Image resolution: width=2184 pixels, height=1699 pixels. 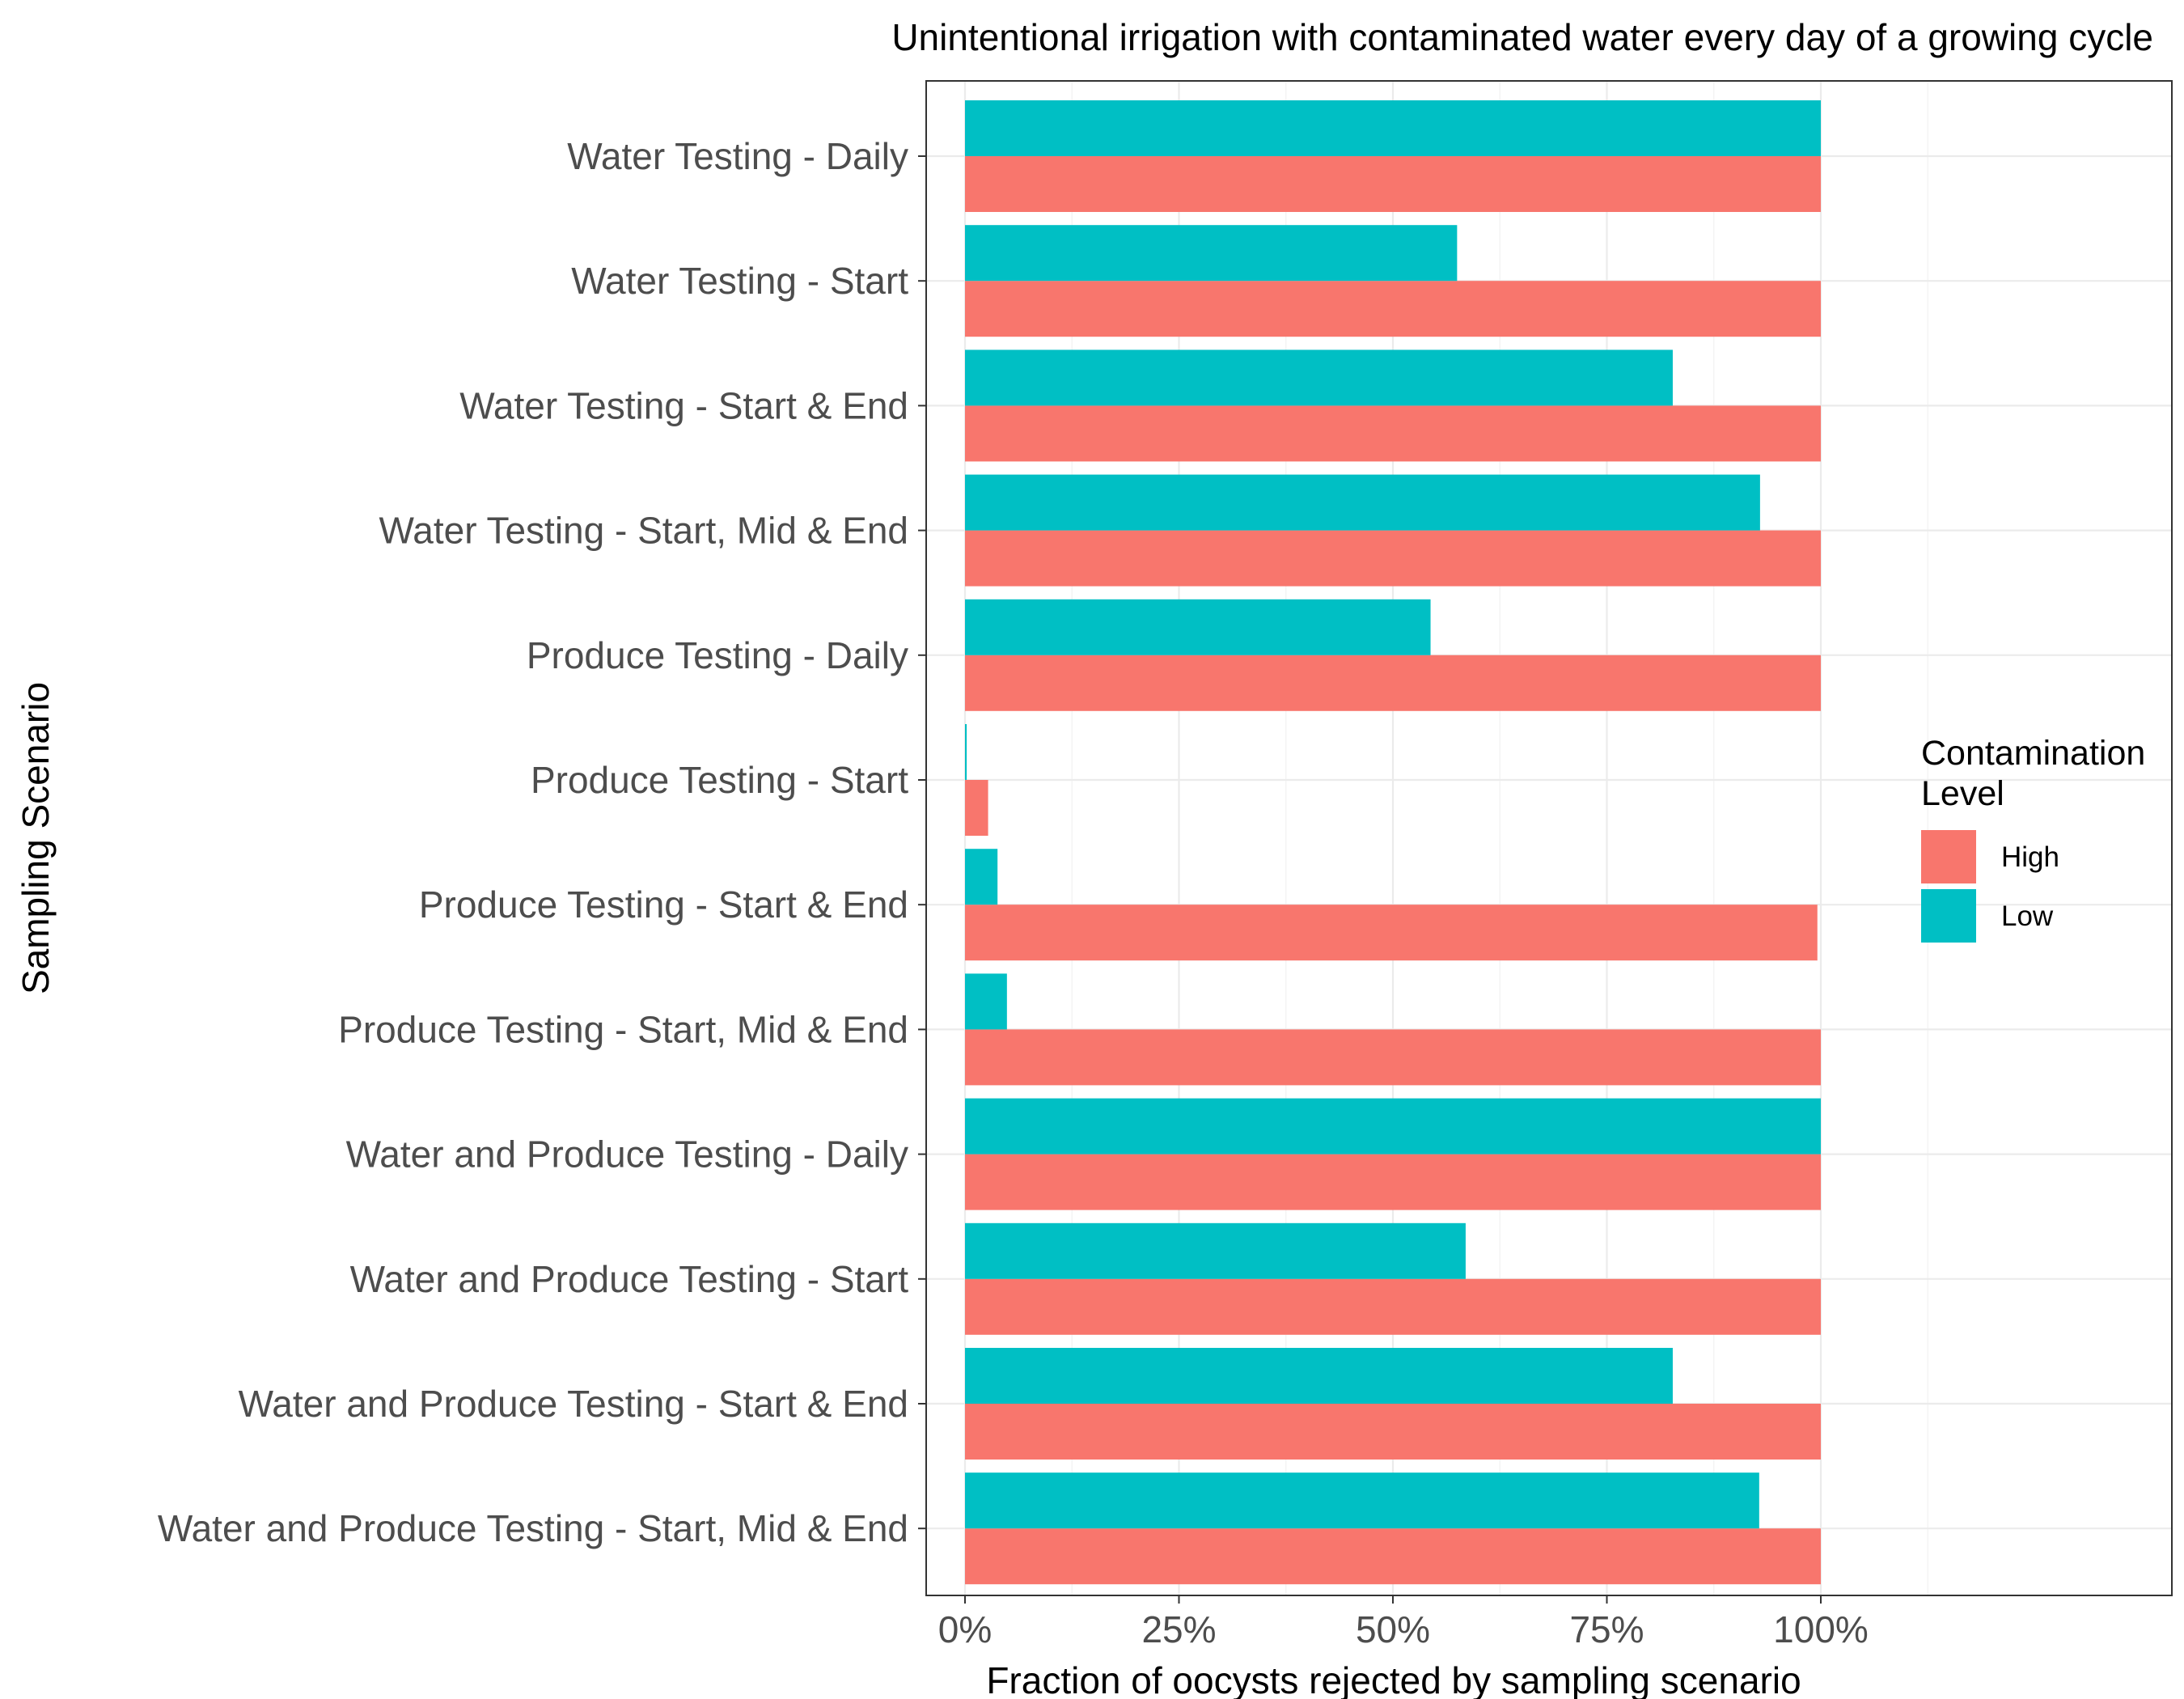 I want to click on x-tick-label: 100%, so click(x=1821, y=1629).